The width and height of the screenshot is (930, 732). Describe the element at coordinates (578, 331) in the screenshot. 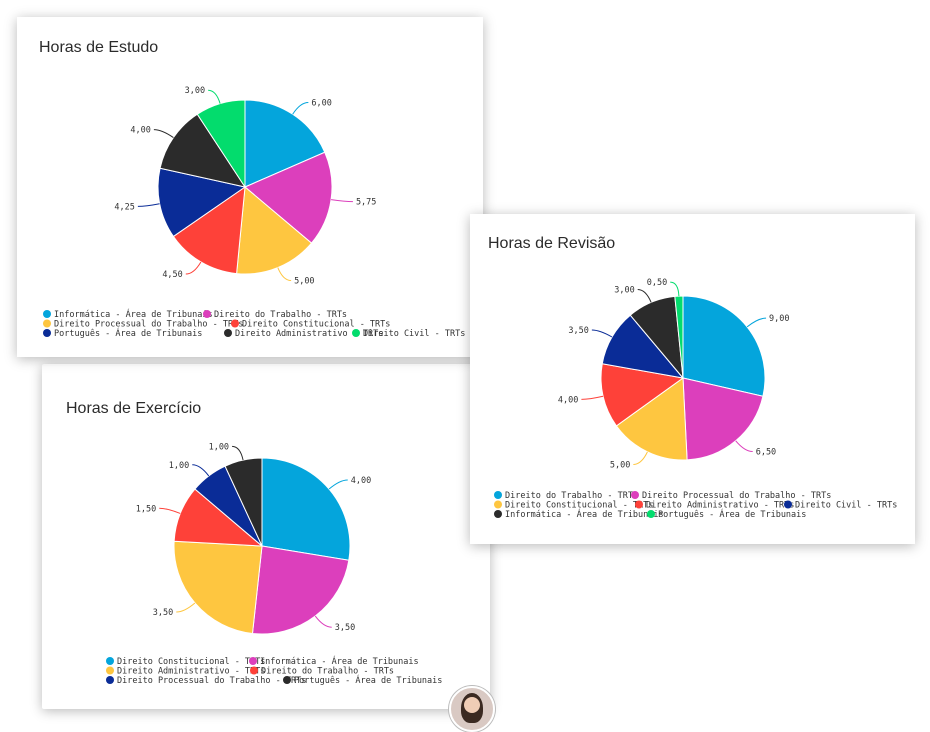

I see `slice-value-label: 3,50` at that location.